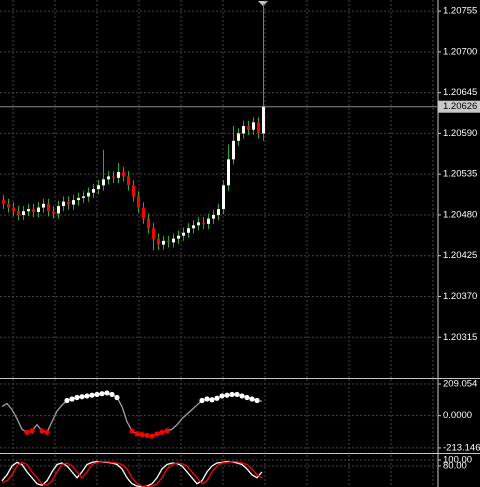  I want to click on current-price-box, so click(459, 106).